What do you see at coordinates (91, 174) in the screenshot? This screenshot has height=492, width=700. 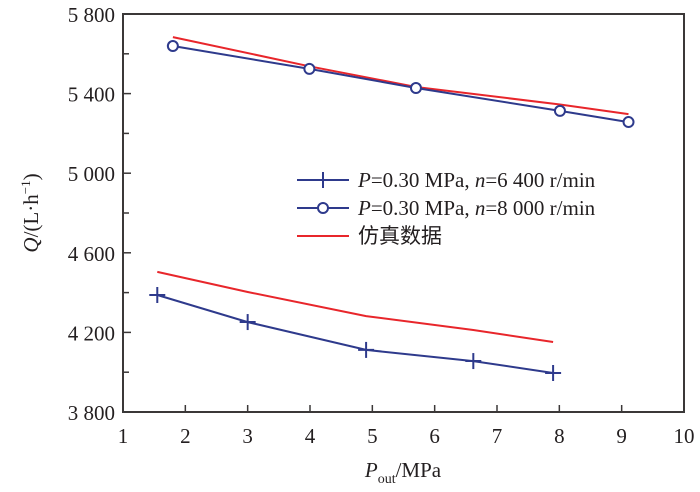 I see `y-tick-label: 5 000` at bounding box center [91, 174].